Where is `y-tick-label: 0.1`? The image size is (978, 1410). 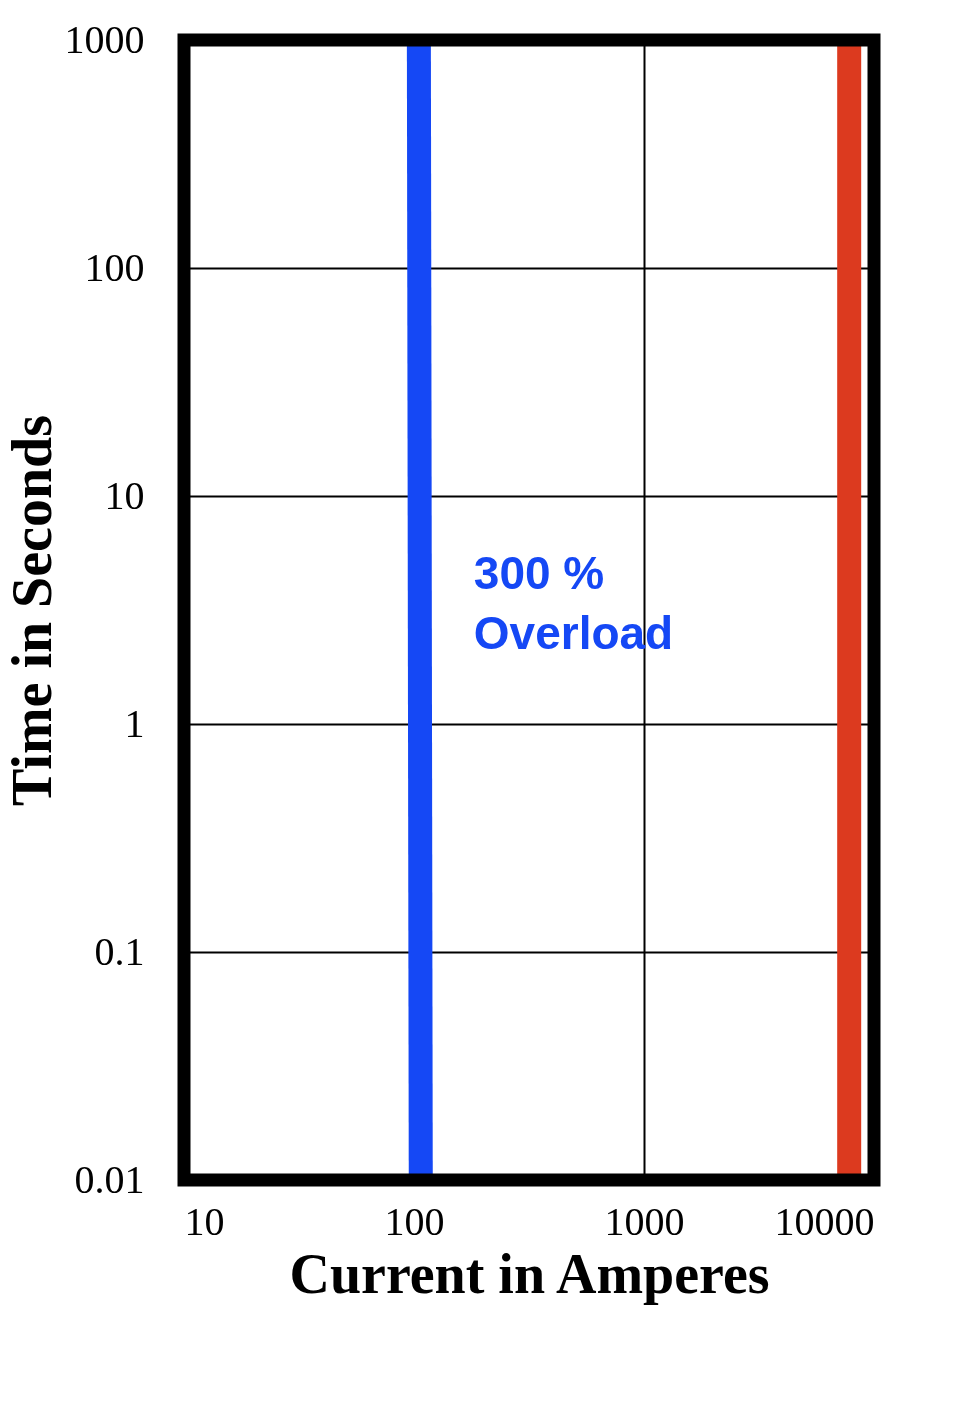 y-tick-label: 0.1 is located at coordinates (119, 951).